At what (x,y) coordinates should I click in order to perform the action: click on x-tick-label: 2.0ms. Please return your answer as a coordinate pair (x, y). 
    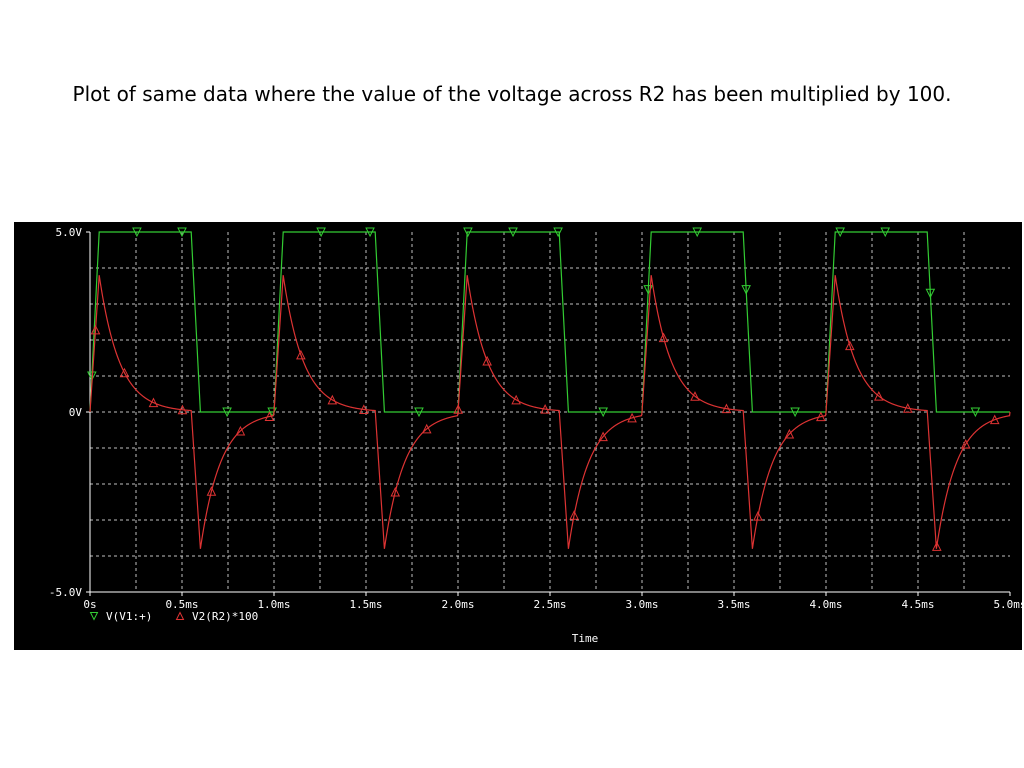
    Looking at the image, I should click on (457, 604).